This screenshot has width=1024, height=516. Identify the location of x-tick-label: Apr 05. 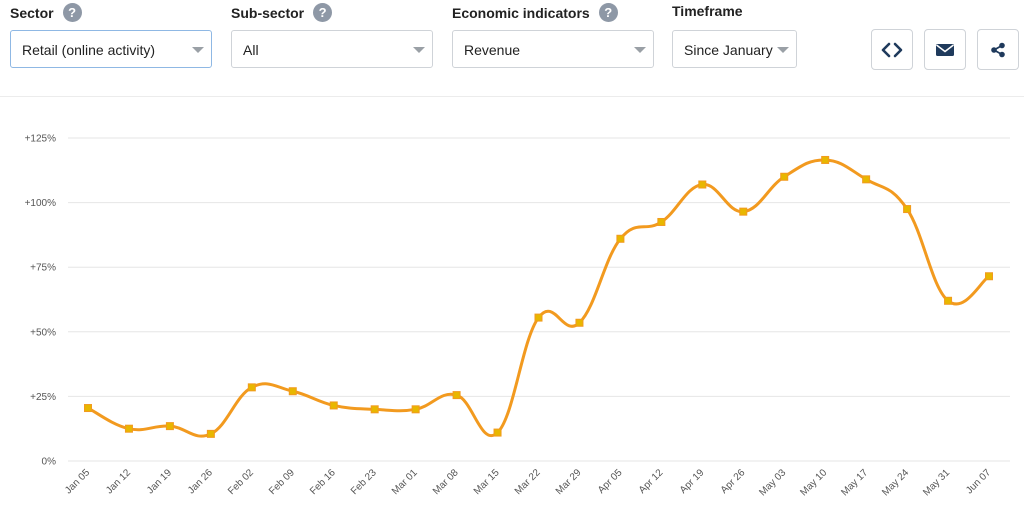
(610, 481).